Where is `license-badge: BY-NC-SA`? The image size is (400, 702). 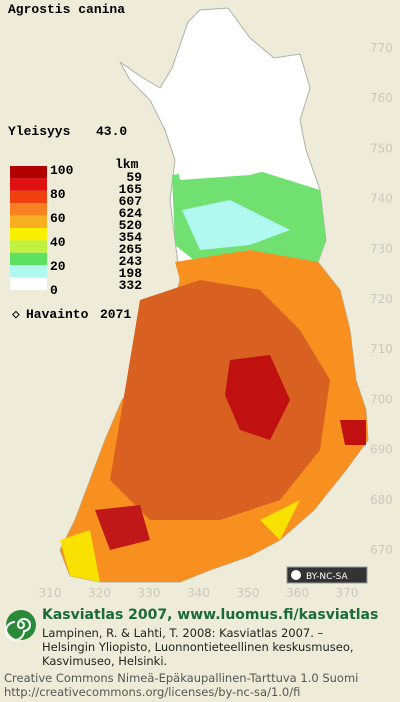 license-badge: BY-NC-SA is located at coordinates (327, 575).